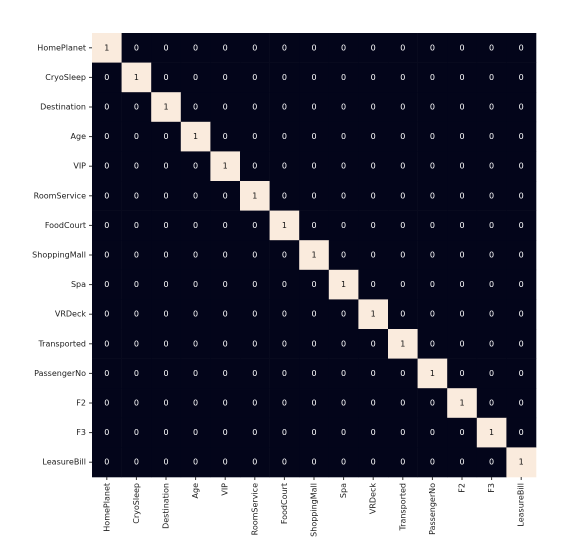  I want to click on y-tick-label: HomePlanet, so click(61, 47).